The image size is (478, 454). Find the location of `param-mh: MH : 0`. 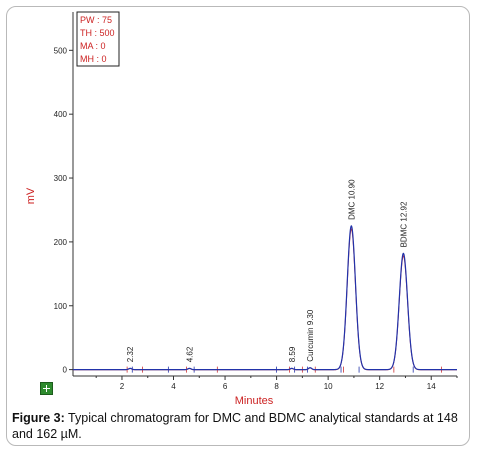

param-mh: MH : 0 is located at coordinates (93, 59).